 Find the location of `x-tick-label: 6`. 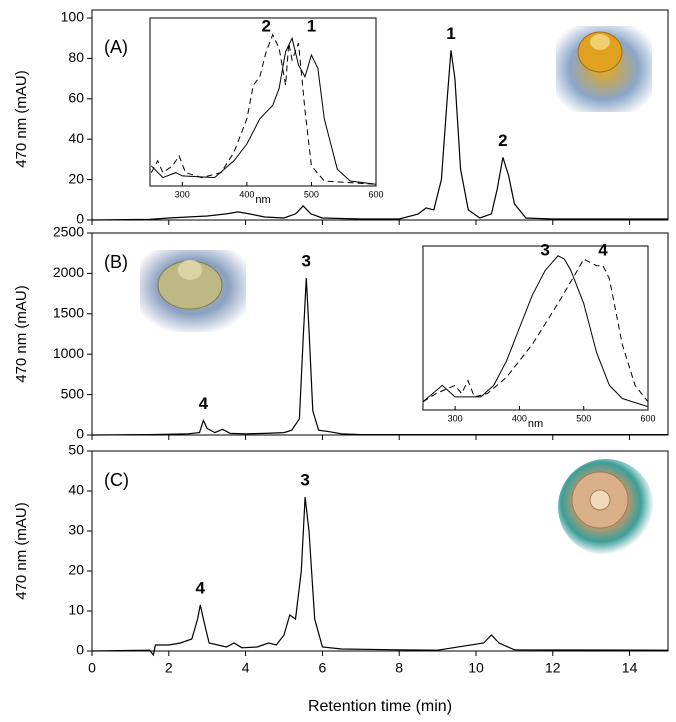

x-tick-label: 6 is located at coordinates (323, 668).